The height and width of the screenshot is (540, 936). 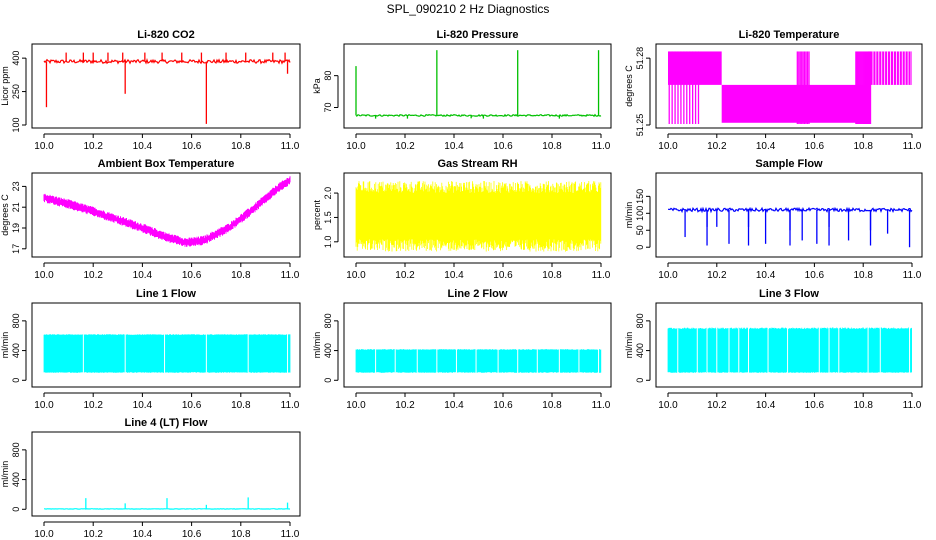 What do you see at coordinates (167, 61) in the screenshot?
I see `series-line` at bounding box center [167, 61].